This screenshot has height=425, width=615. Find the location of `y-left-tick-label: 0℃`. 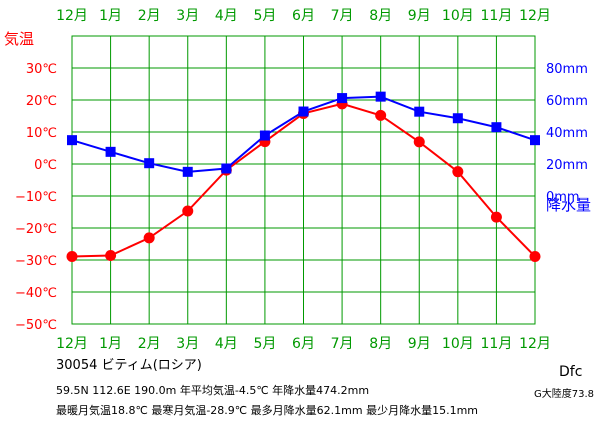

y-left-tick-label: 0℃ is located at coordinates (45, 165).